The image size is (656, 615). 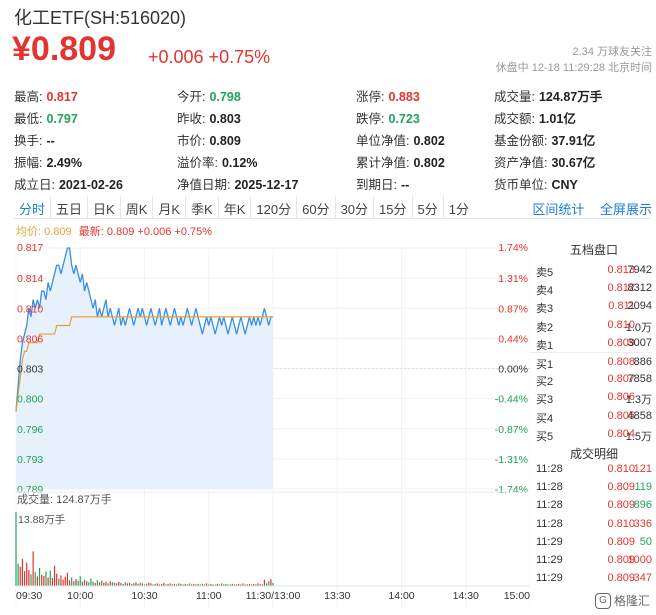 What do you see at coordinates (204, 185) in the screenshot?
I see `stat-label: 净值日期:` at bounding box center [204, 185].